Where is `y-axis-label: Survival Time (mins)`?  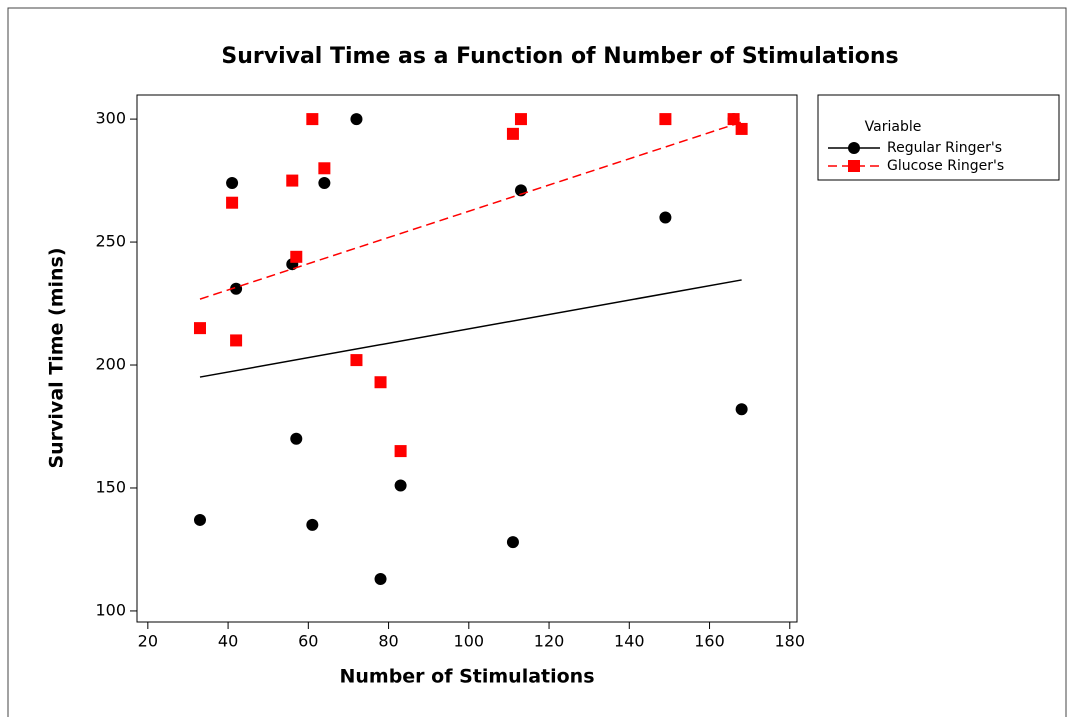 y-axis-label: Survival Time (mins) is located at coordinates (57, 357).